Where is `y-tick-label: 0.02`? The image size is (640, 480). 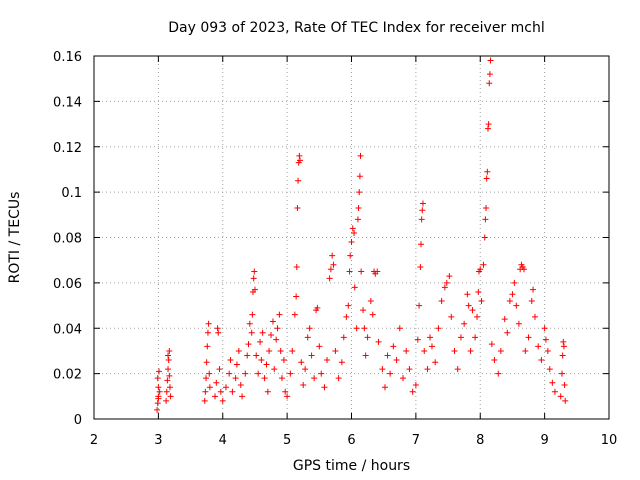 y-tick-label: 0.02 is located at coordinates (67, 375).